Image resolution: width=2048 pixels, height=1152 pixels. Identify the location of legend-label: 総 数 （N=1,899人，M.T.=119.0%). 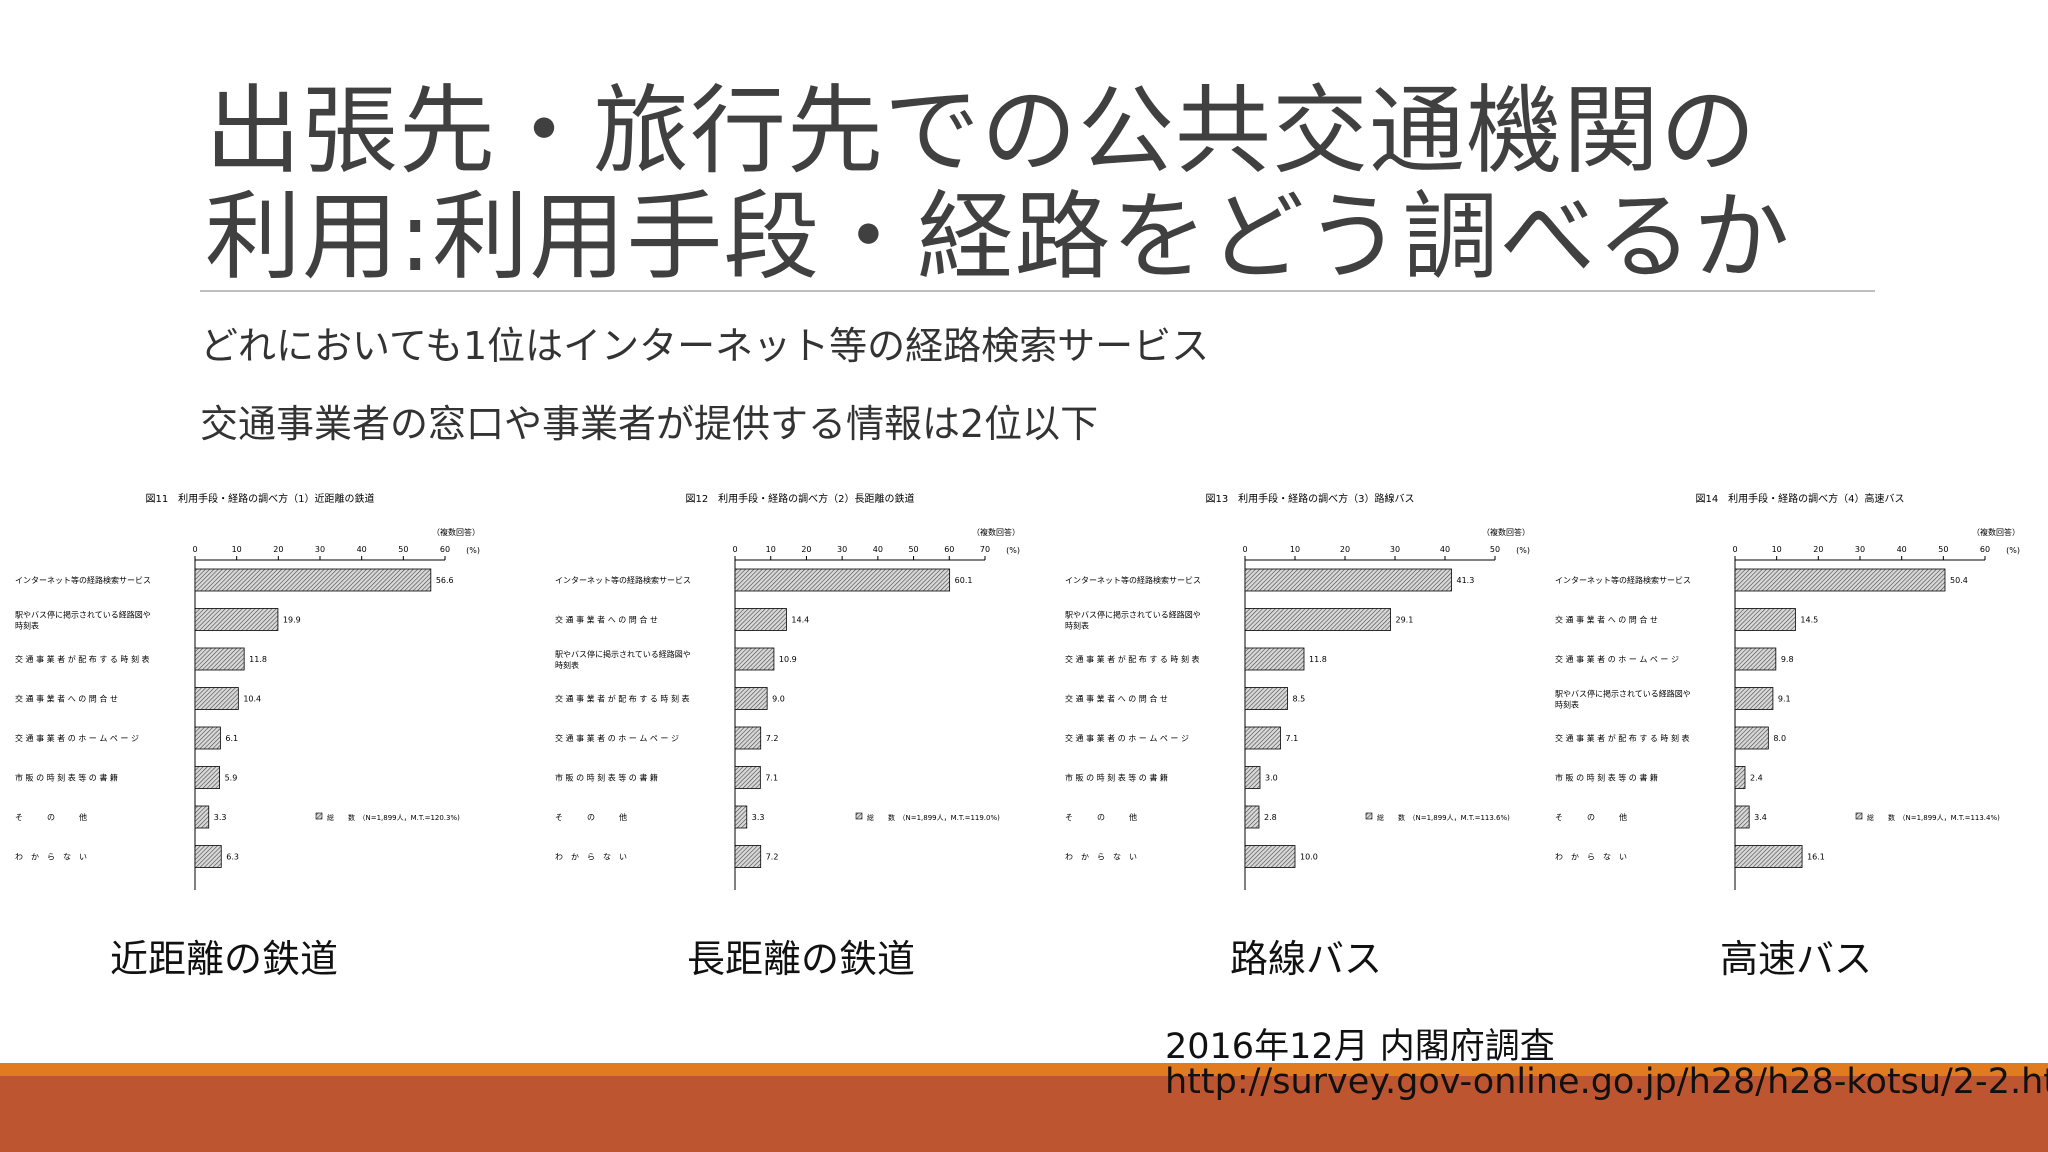
(933, 817).